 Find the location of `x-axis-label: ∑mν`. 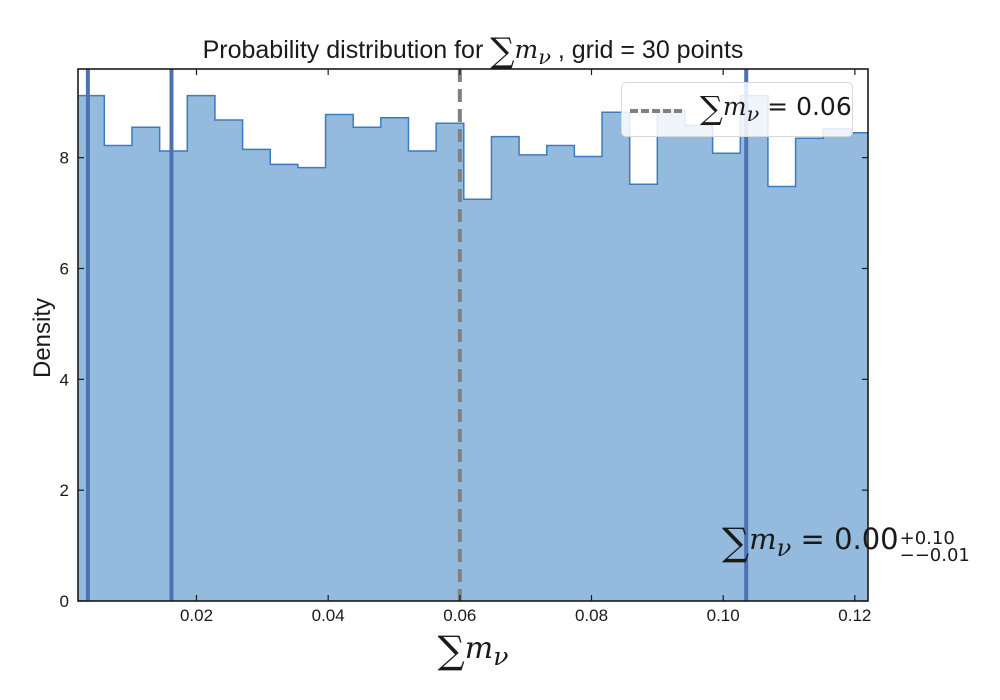

x-axis-label: ∑mν is located at coordinates (473, 650).